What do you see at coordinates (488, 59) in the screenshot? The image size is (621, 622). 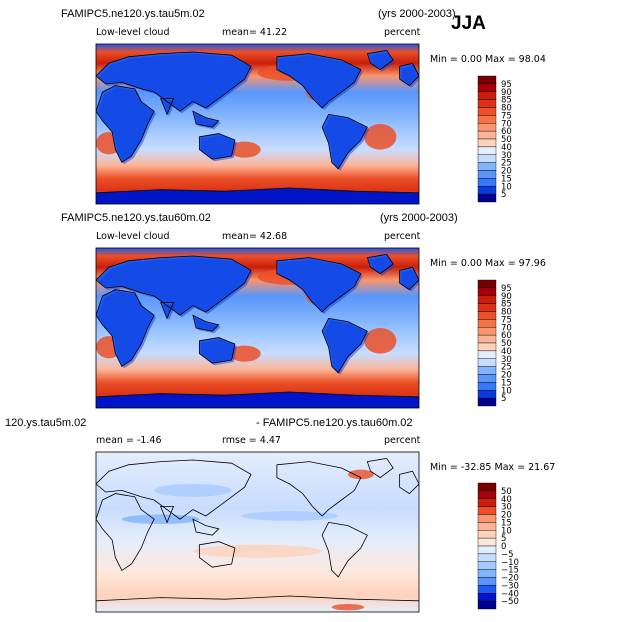 I see `panel1-minmax: Min = 0.00 Max = 98.04` at bounding box center [488, 59].